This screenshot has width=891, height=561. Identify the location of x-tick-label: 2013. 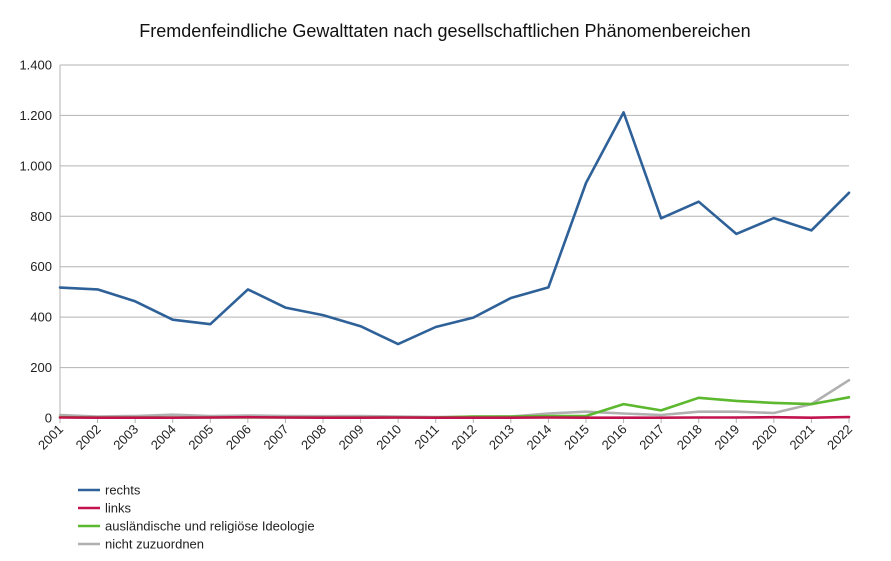
(501, 437).